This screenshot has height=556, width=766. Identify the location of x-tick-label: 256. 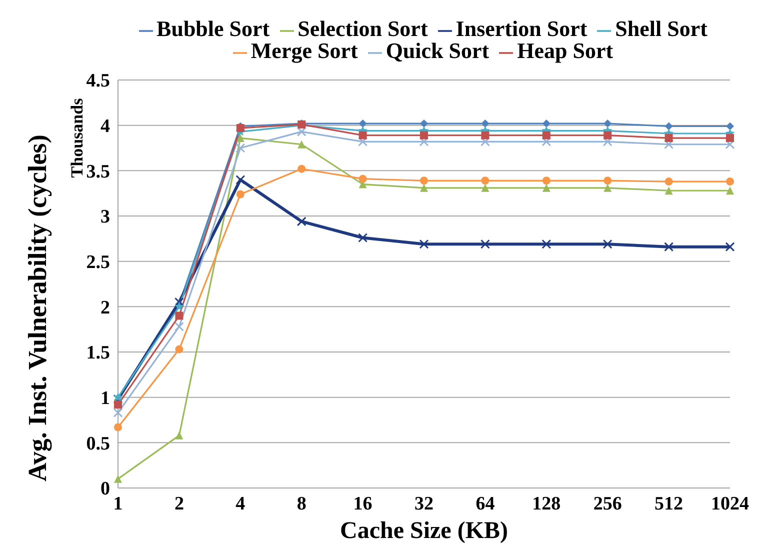
(607, 503).